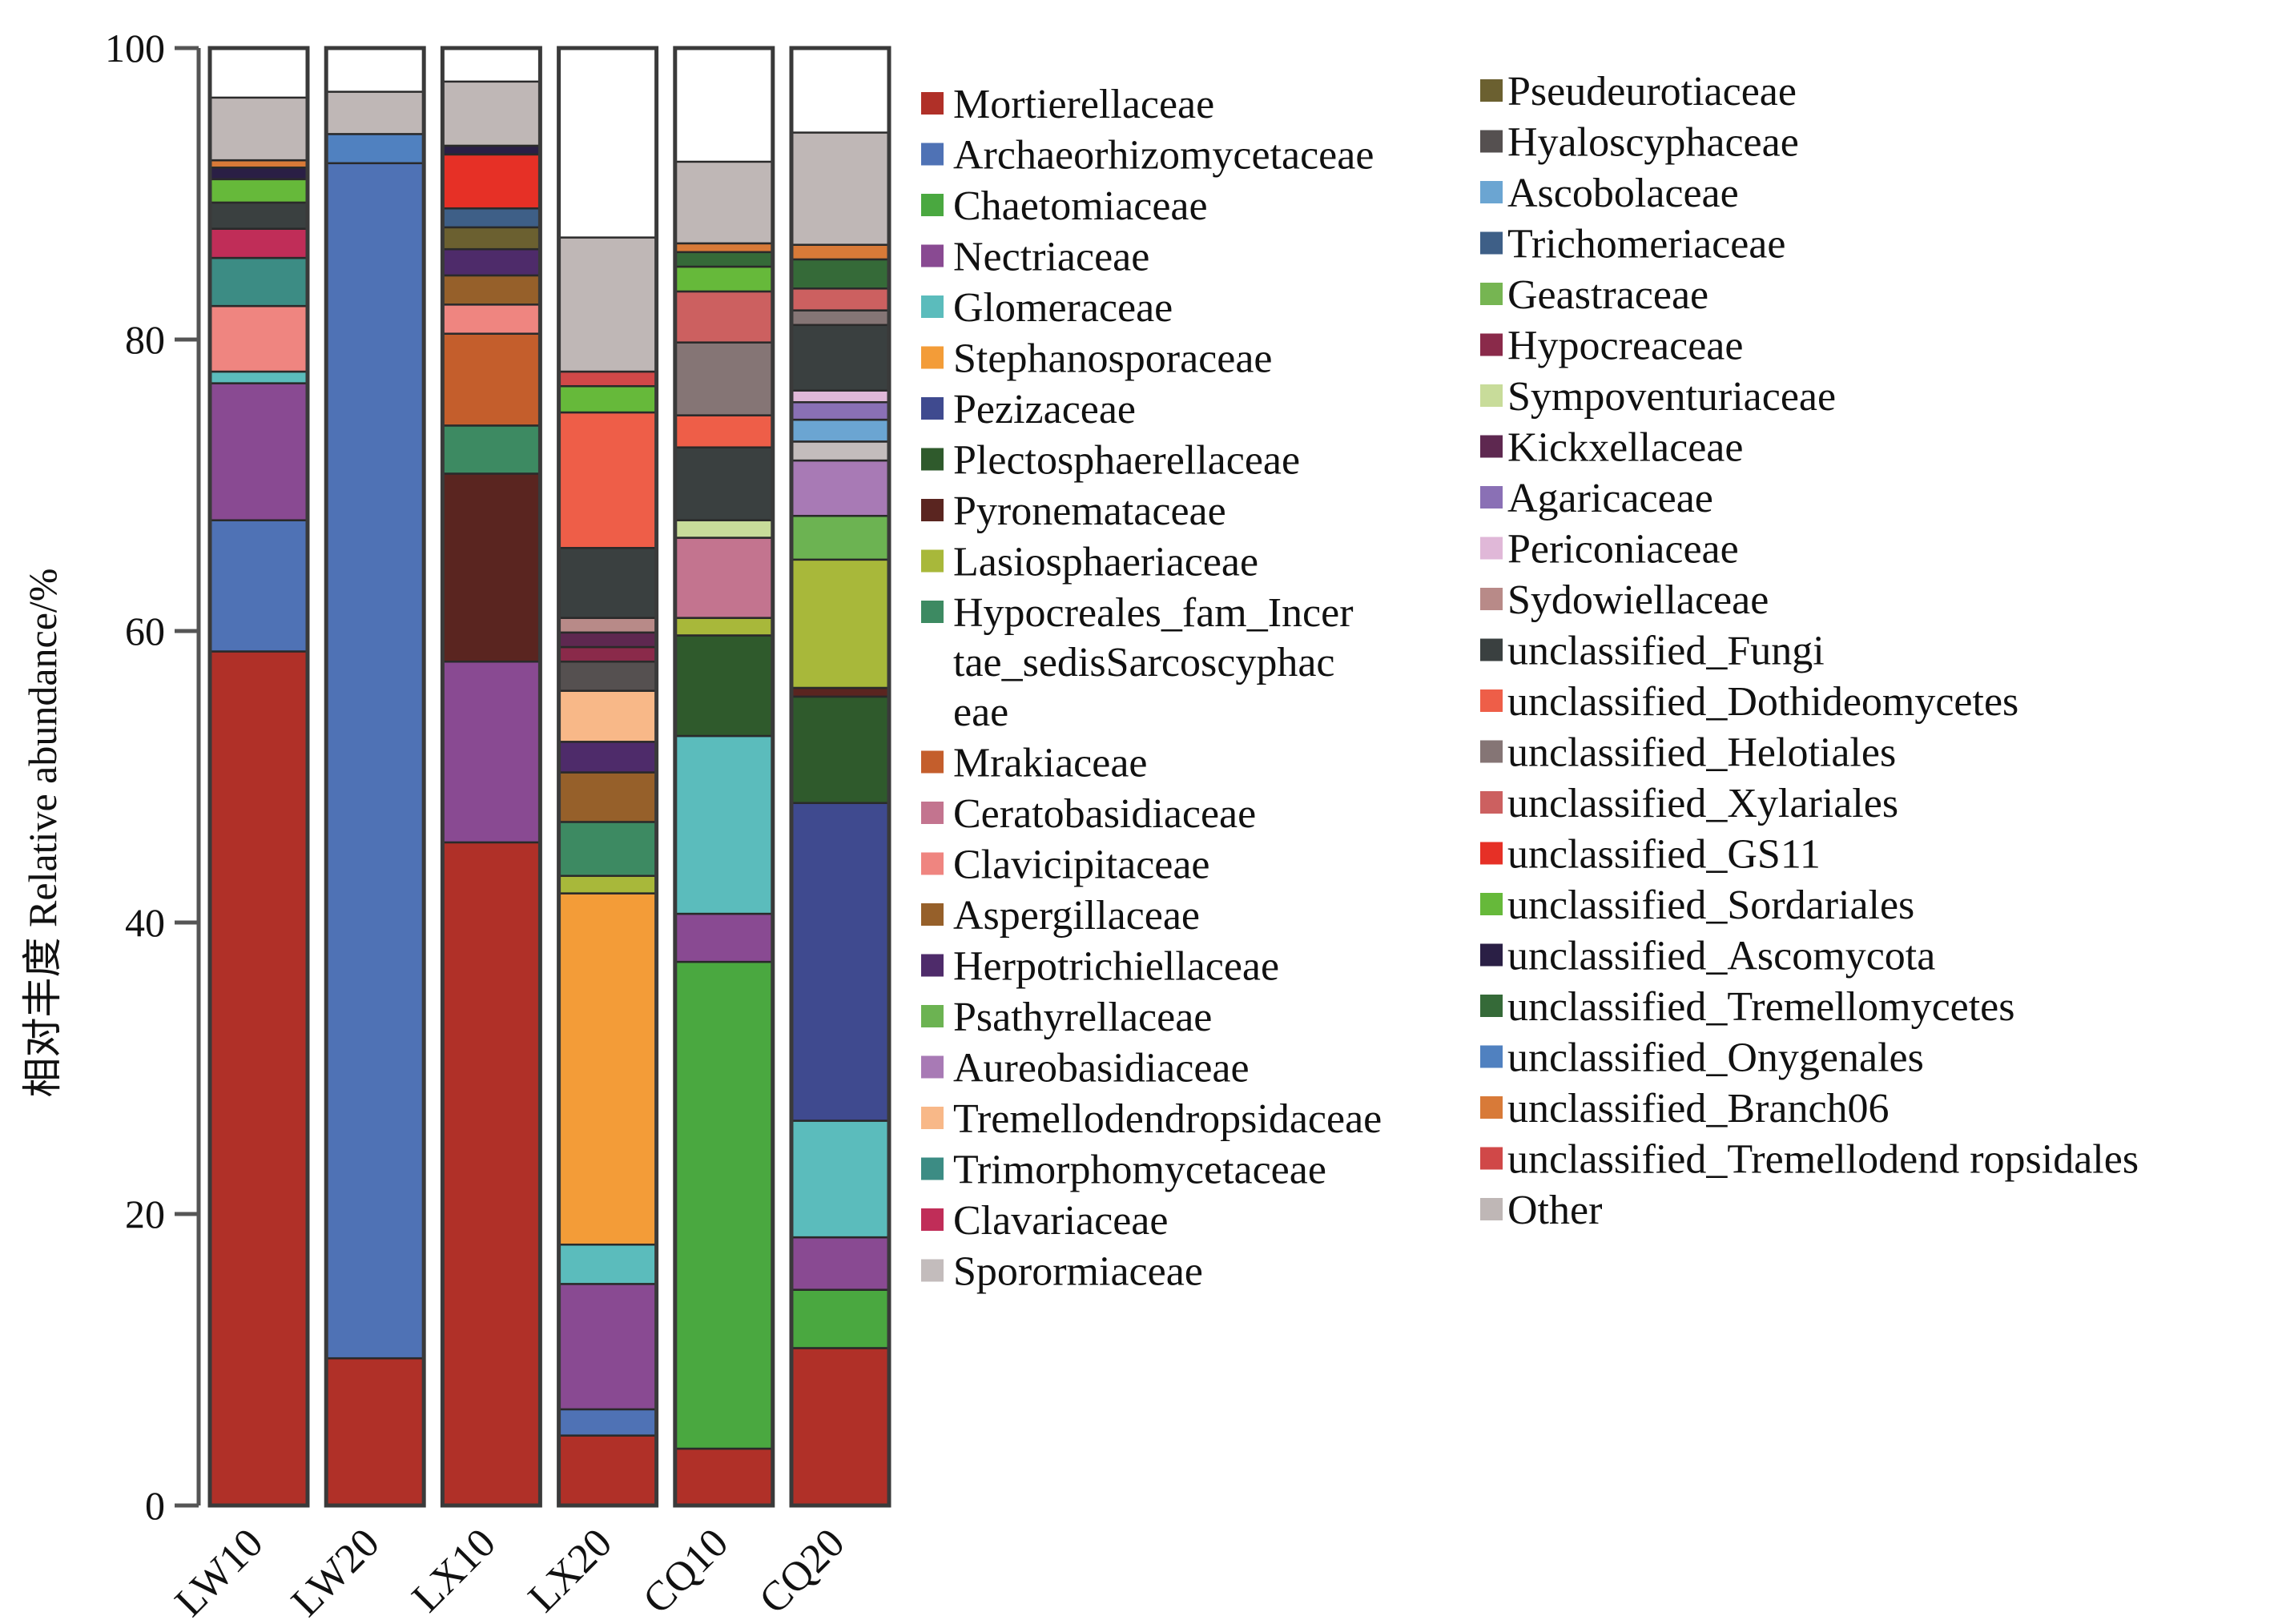 This screenshot has height=1624, width=2290. Describe the element at coordinates (724, 777) in the screenshot. I see `bar-stack-cq10` at that location.